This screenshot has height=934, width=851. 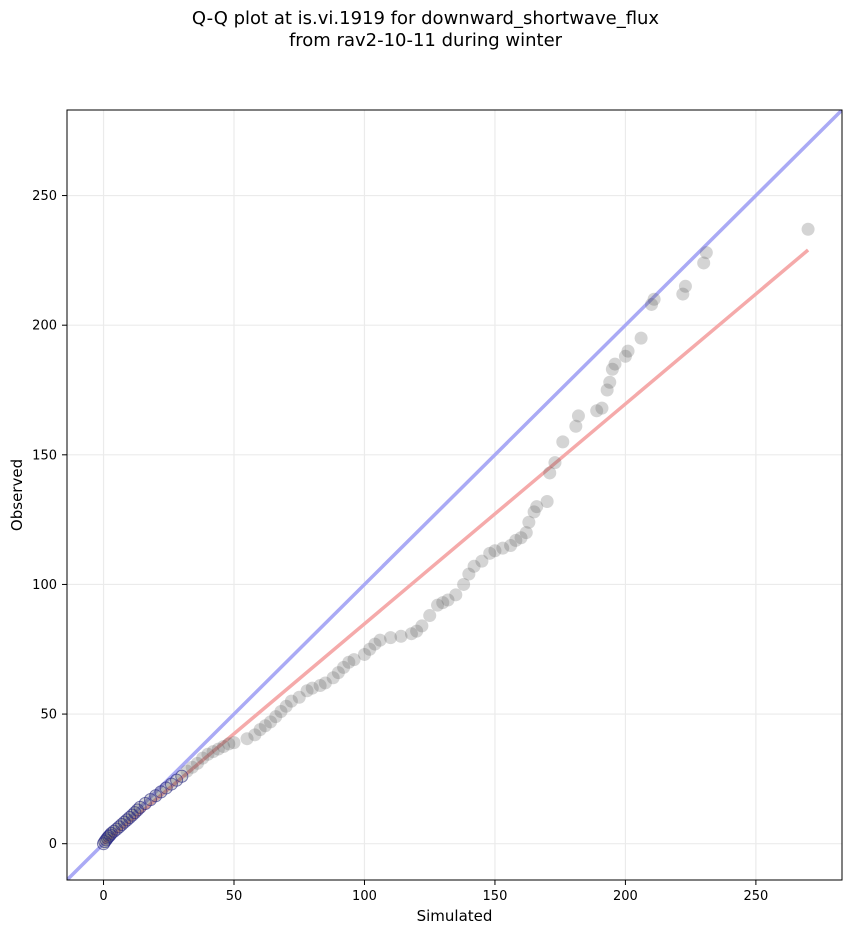 What do you see at coordinates (433, 892) in the screenshot?
I see `x-axis-ticks: 0 50 100 150 200 250` at bounding box center [433, 892].